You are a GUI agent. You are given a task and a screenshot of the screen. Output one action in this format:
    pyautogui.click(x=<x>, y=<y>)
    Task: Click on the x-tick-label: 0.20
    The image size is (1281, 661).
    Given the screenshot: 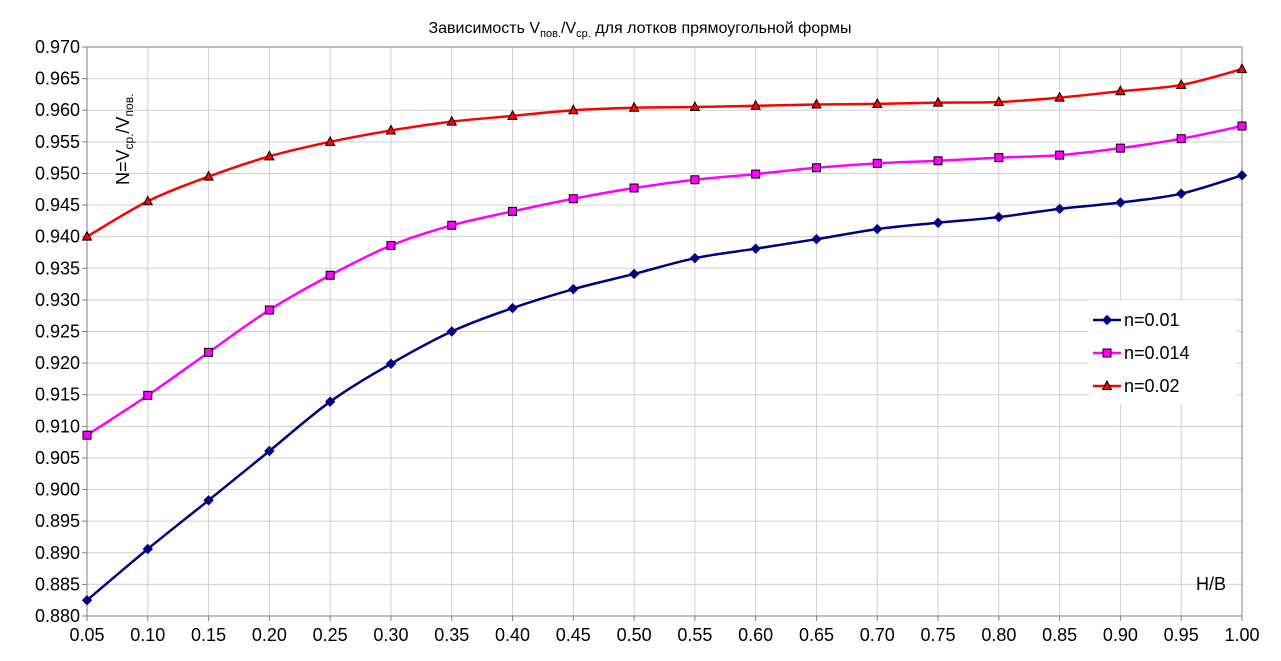 What is the action you would take?
    pyautogui.click(x=269, y=635)
    